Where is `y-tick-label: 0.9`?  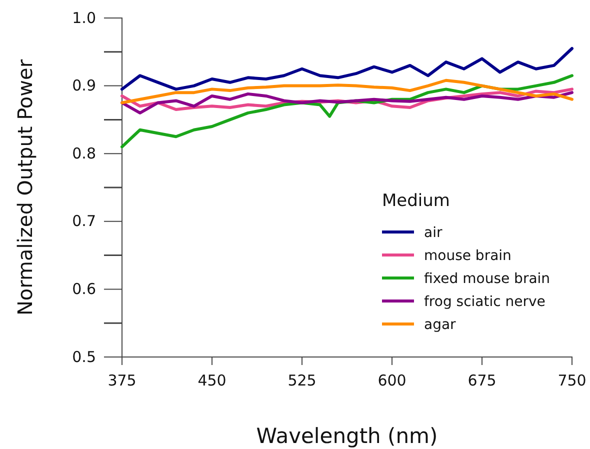 y-tick-label: 0.9 is located at coordinates (84, 85).